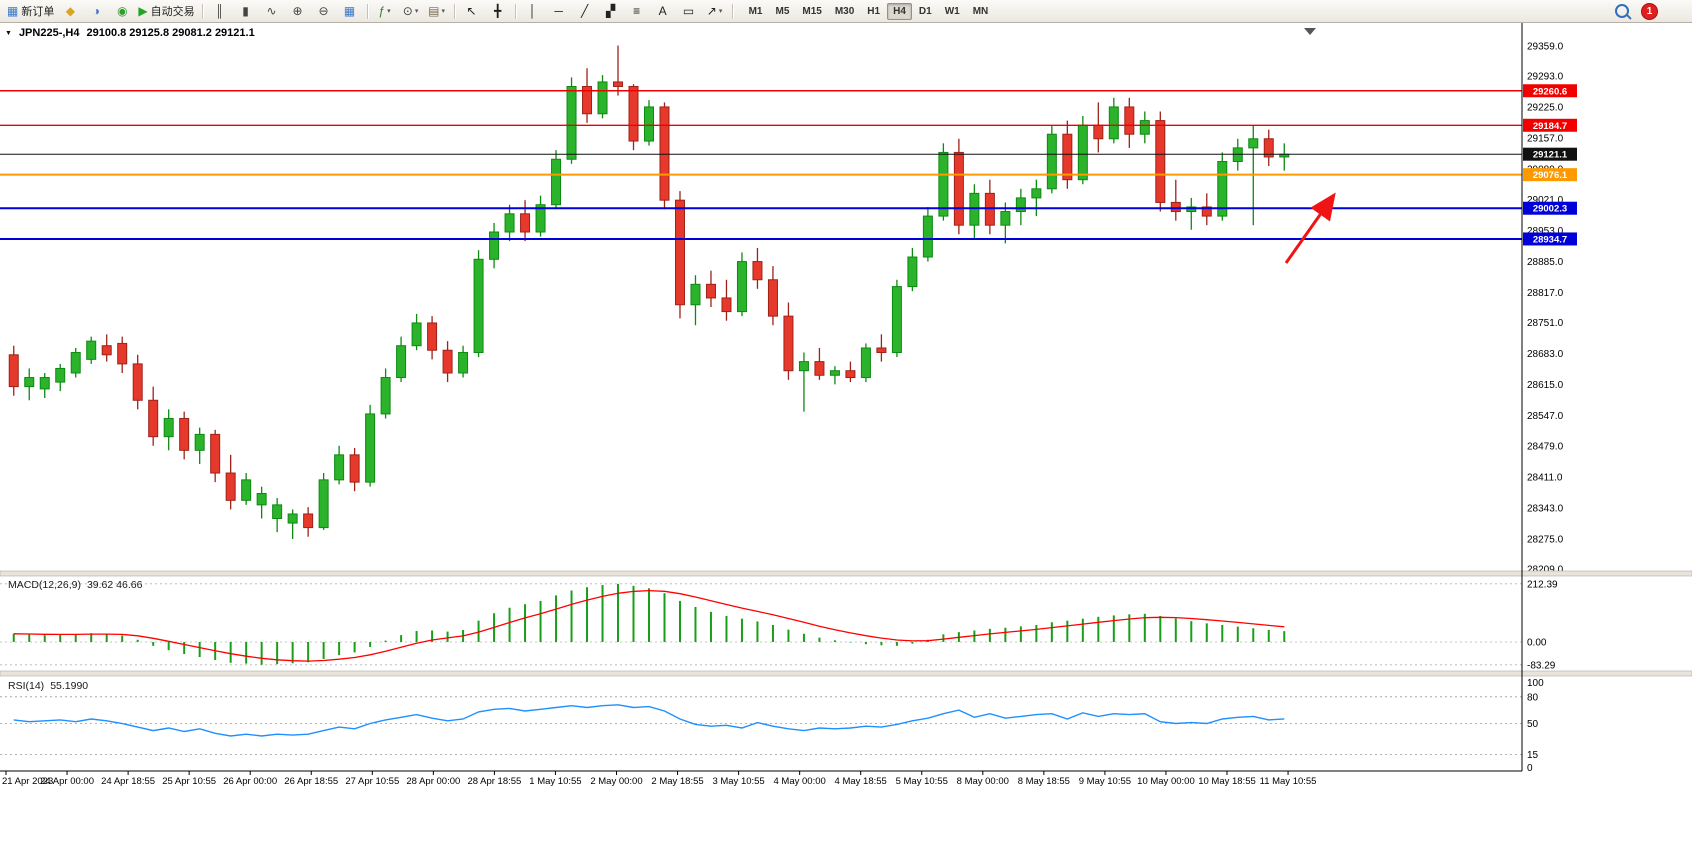  I want to click on svg-text: 28934.7, so click(1550, 239).